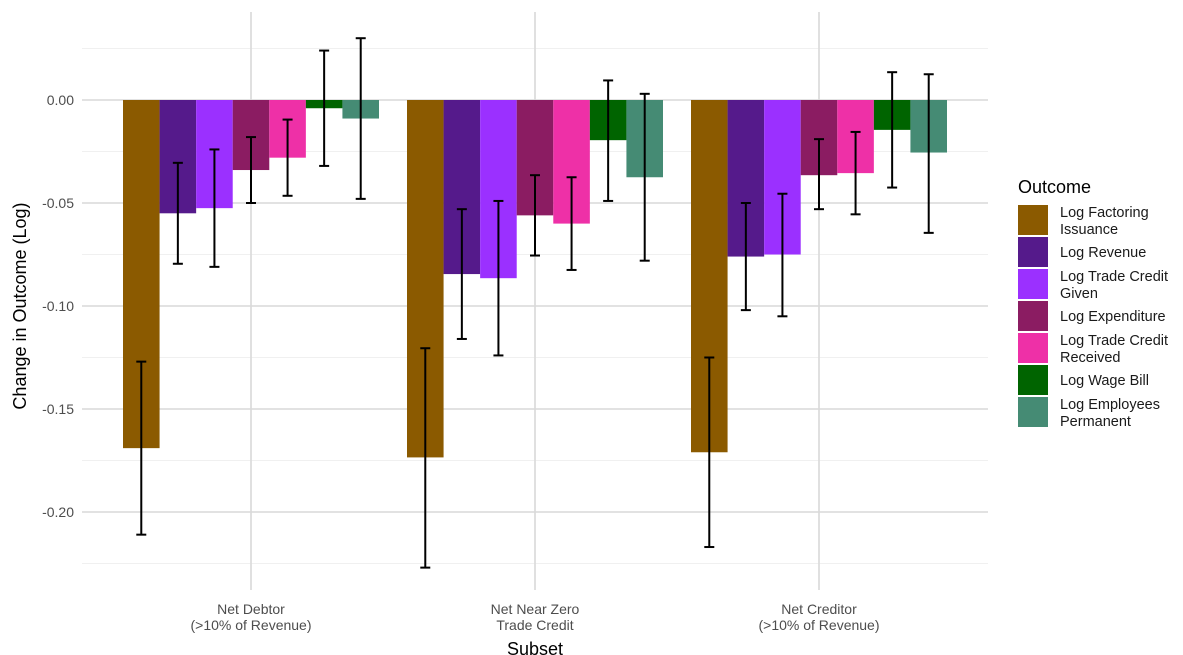  I want to click on legend-title: Outcome, so click(1054, 187).